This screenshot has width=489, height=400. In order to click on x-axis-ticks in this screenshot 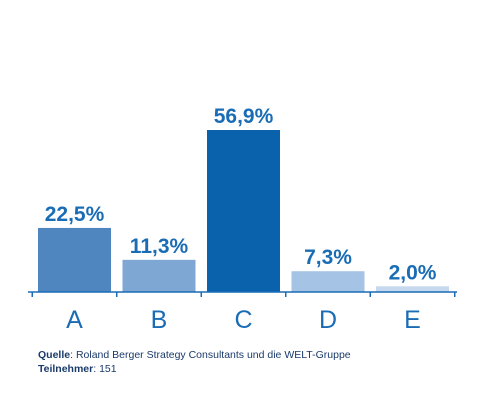, I will do `click(243, 294)`.